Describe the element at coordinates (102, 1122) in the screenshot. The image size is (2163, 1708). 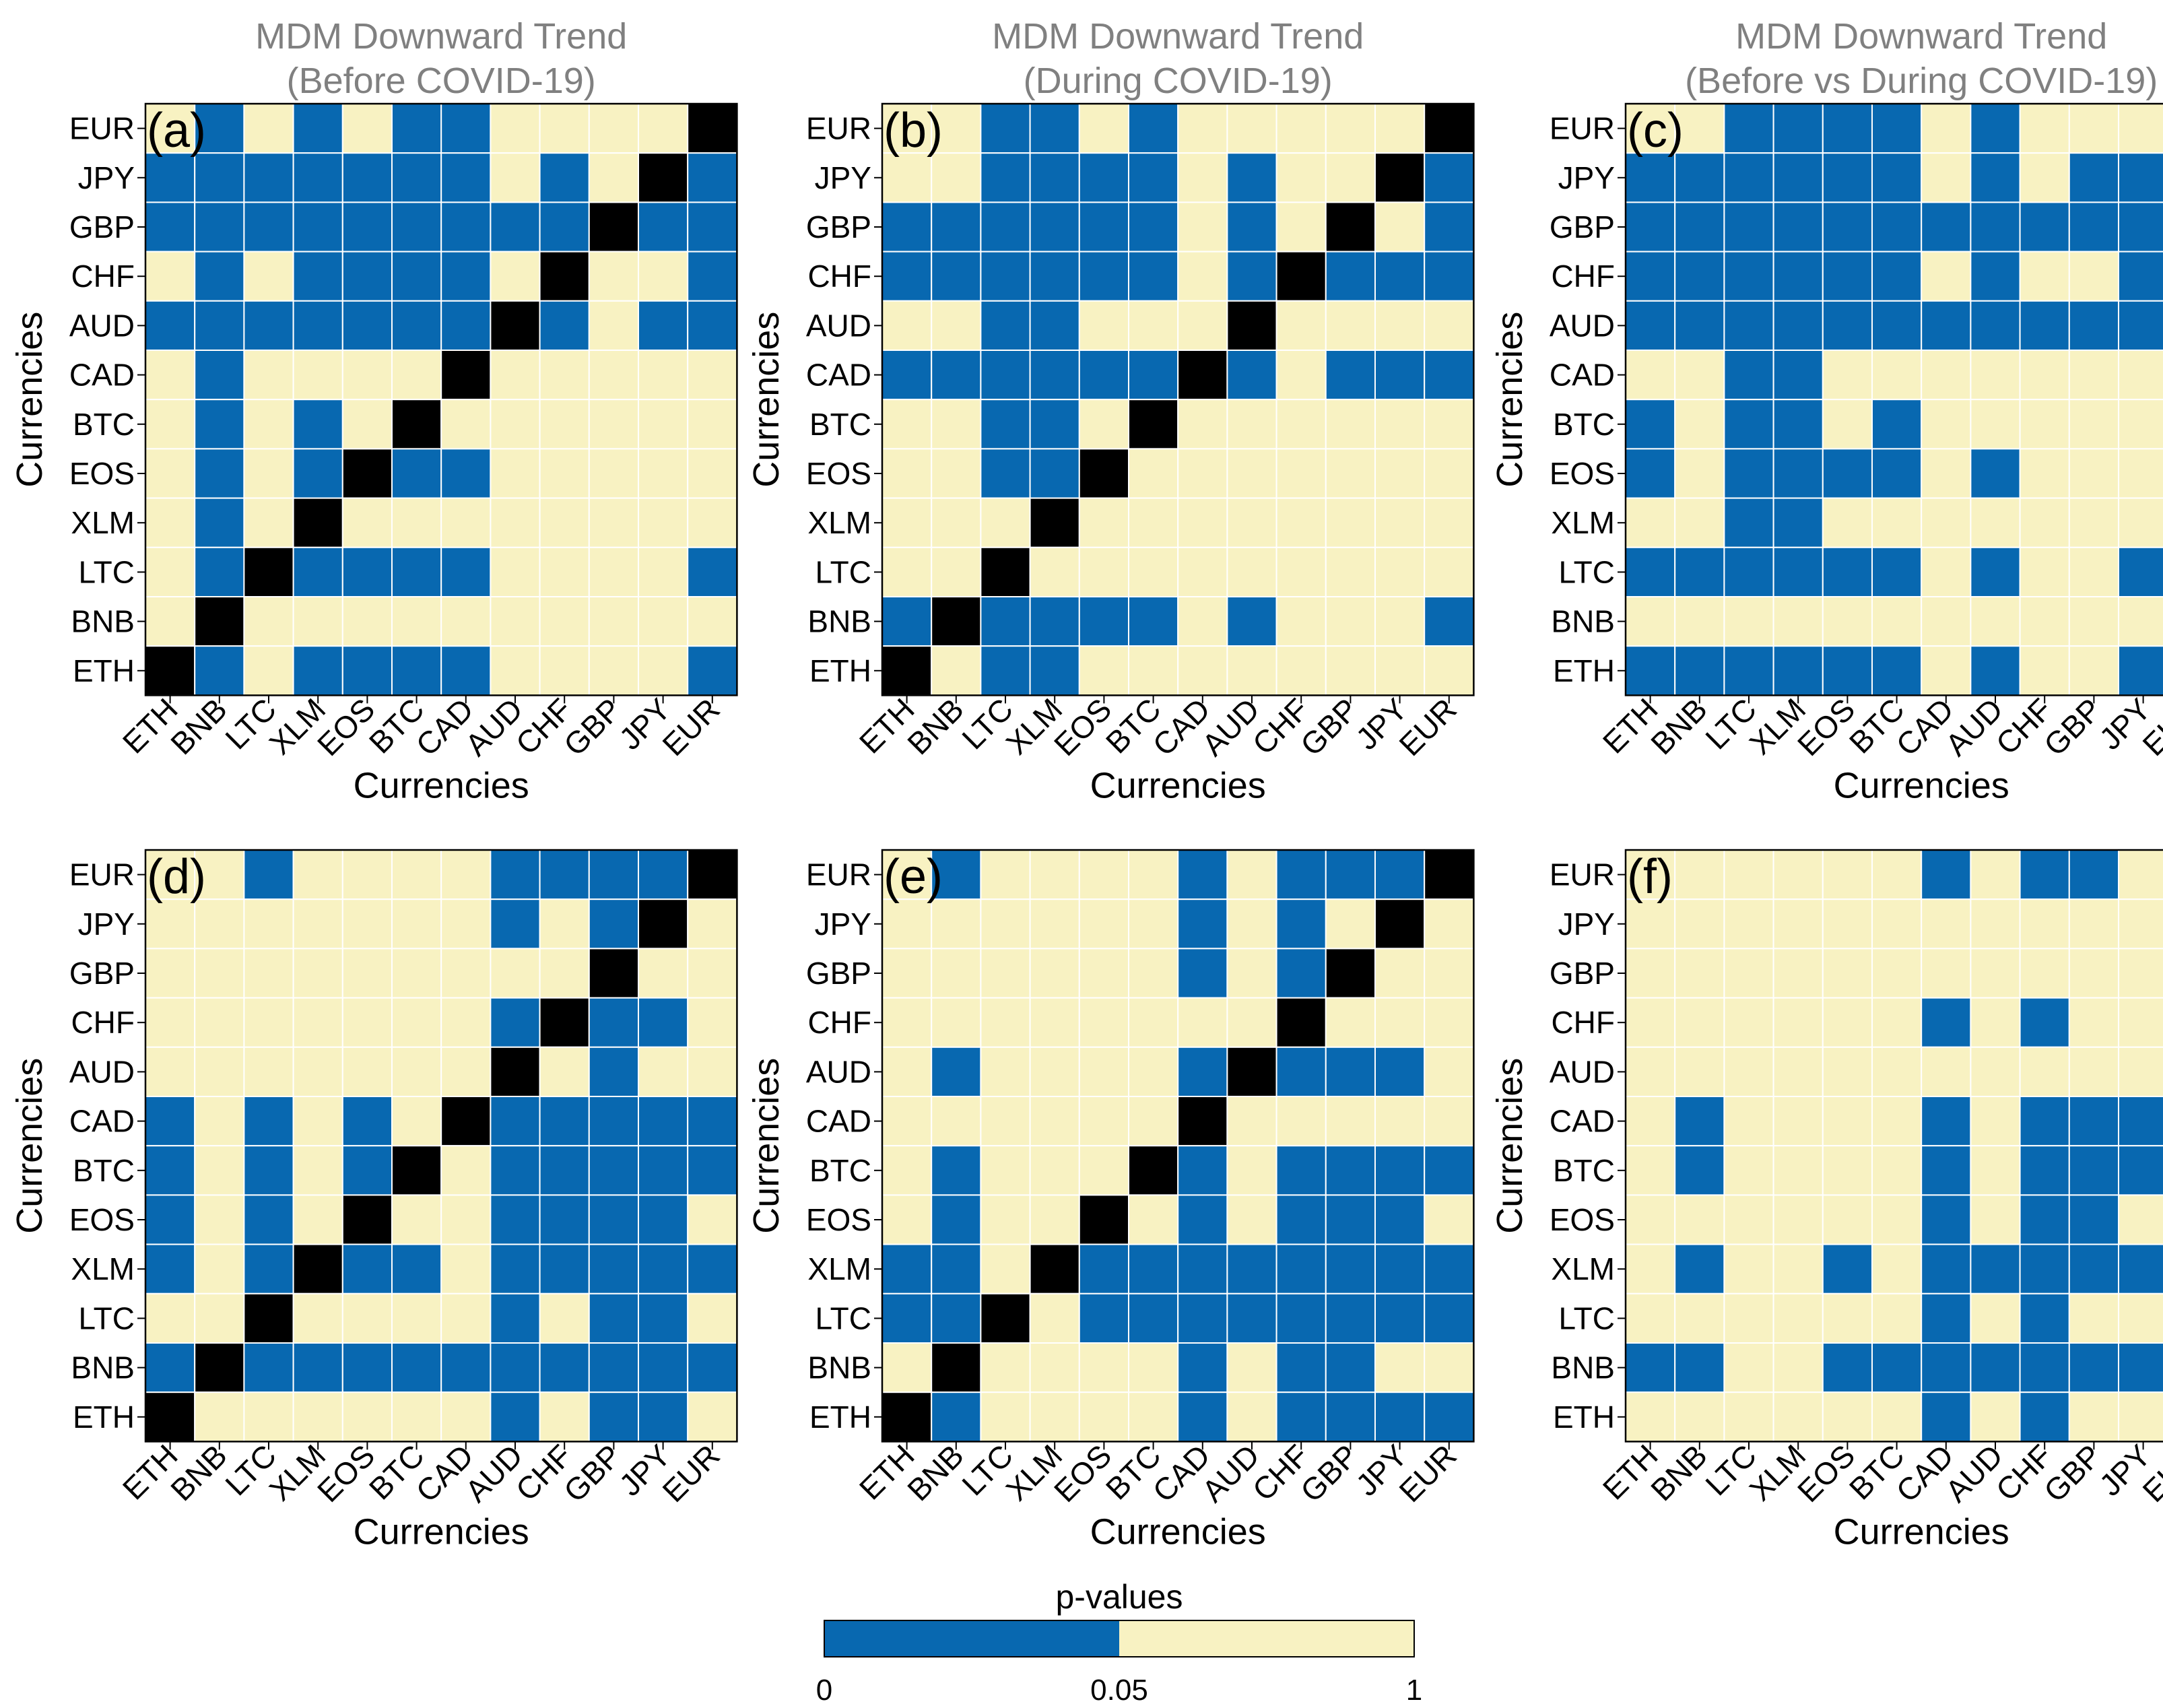
I see `y-tick-label: CAD` at that location.